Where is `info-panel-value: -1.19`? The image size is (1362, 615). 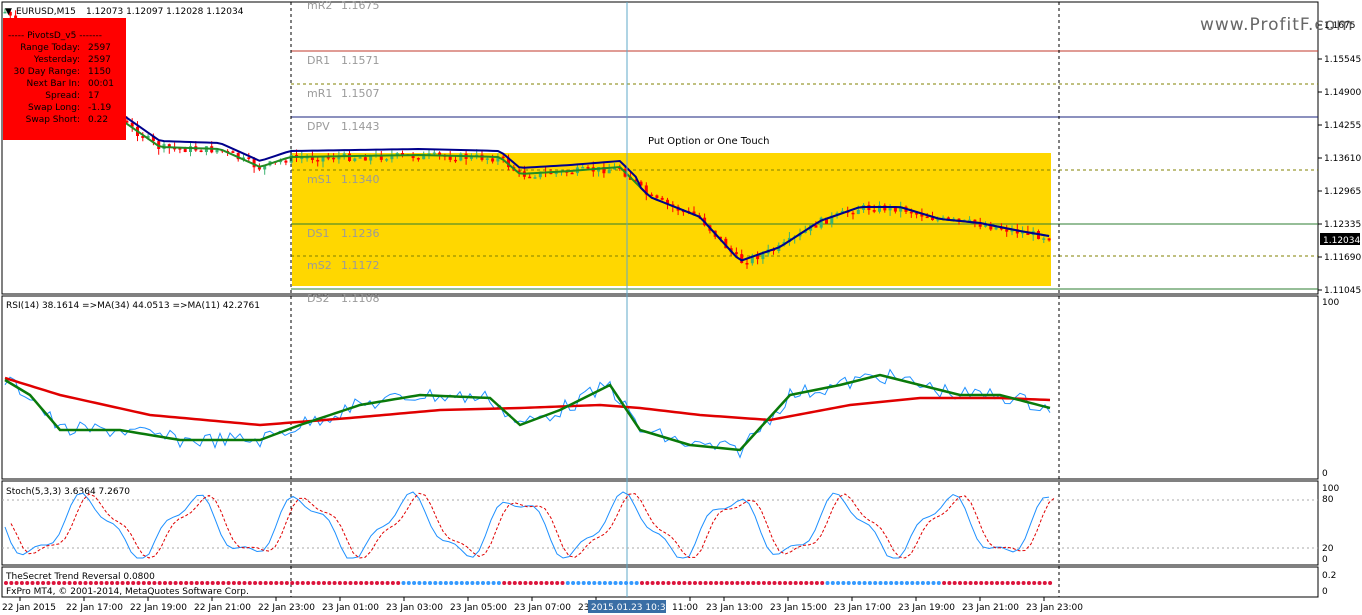 info-panel-value: -1.19 is located at coordinates (100, 108).